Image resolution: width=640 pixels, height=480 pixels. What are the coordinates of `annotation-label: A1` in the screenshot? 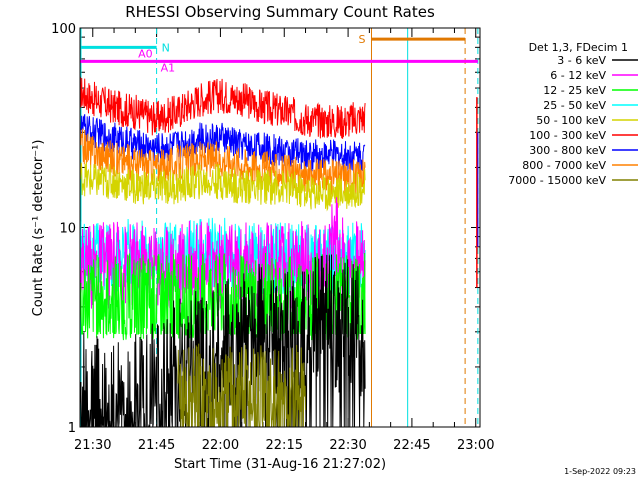 It's located at (168, 67).